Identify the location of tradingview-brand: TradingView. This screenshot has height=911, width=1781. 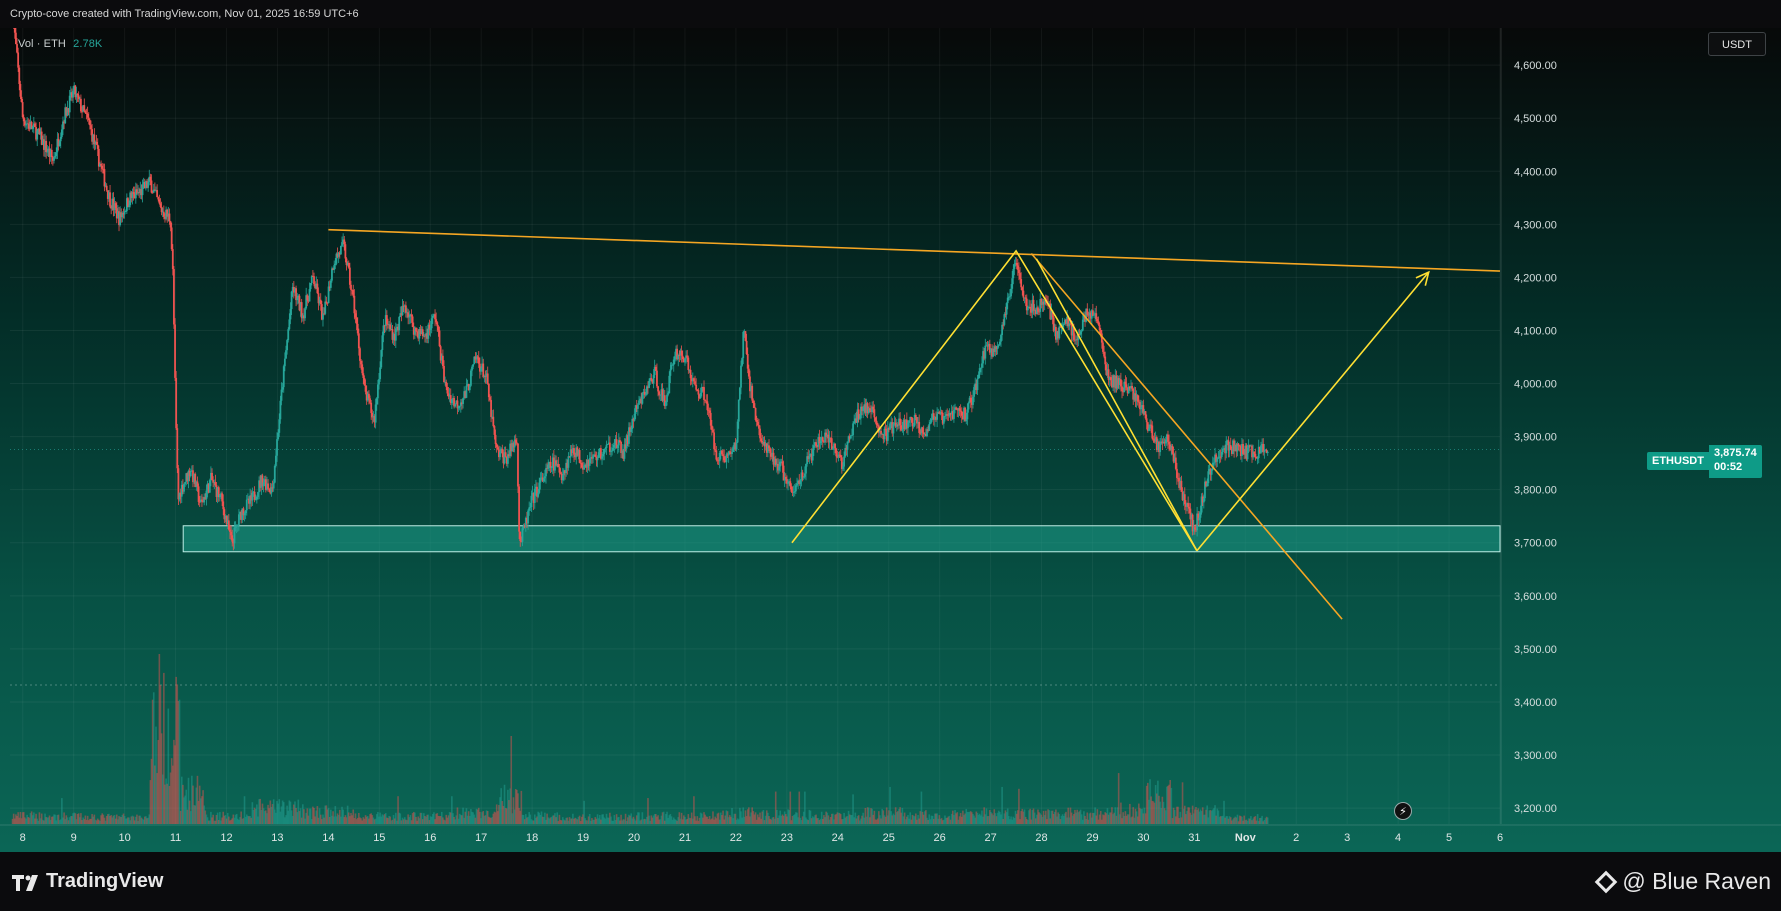
(87, 881).